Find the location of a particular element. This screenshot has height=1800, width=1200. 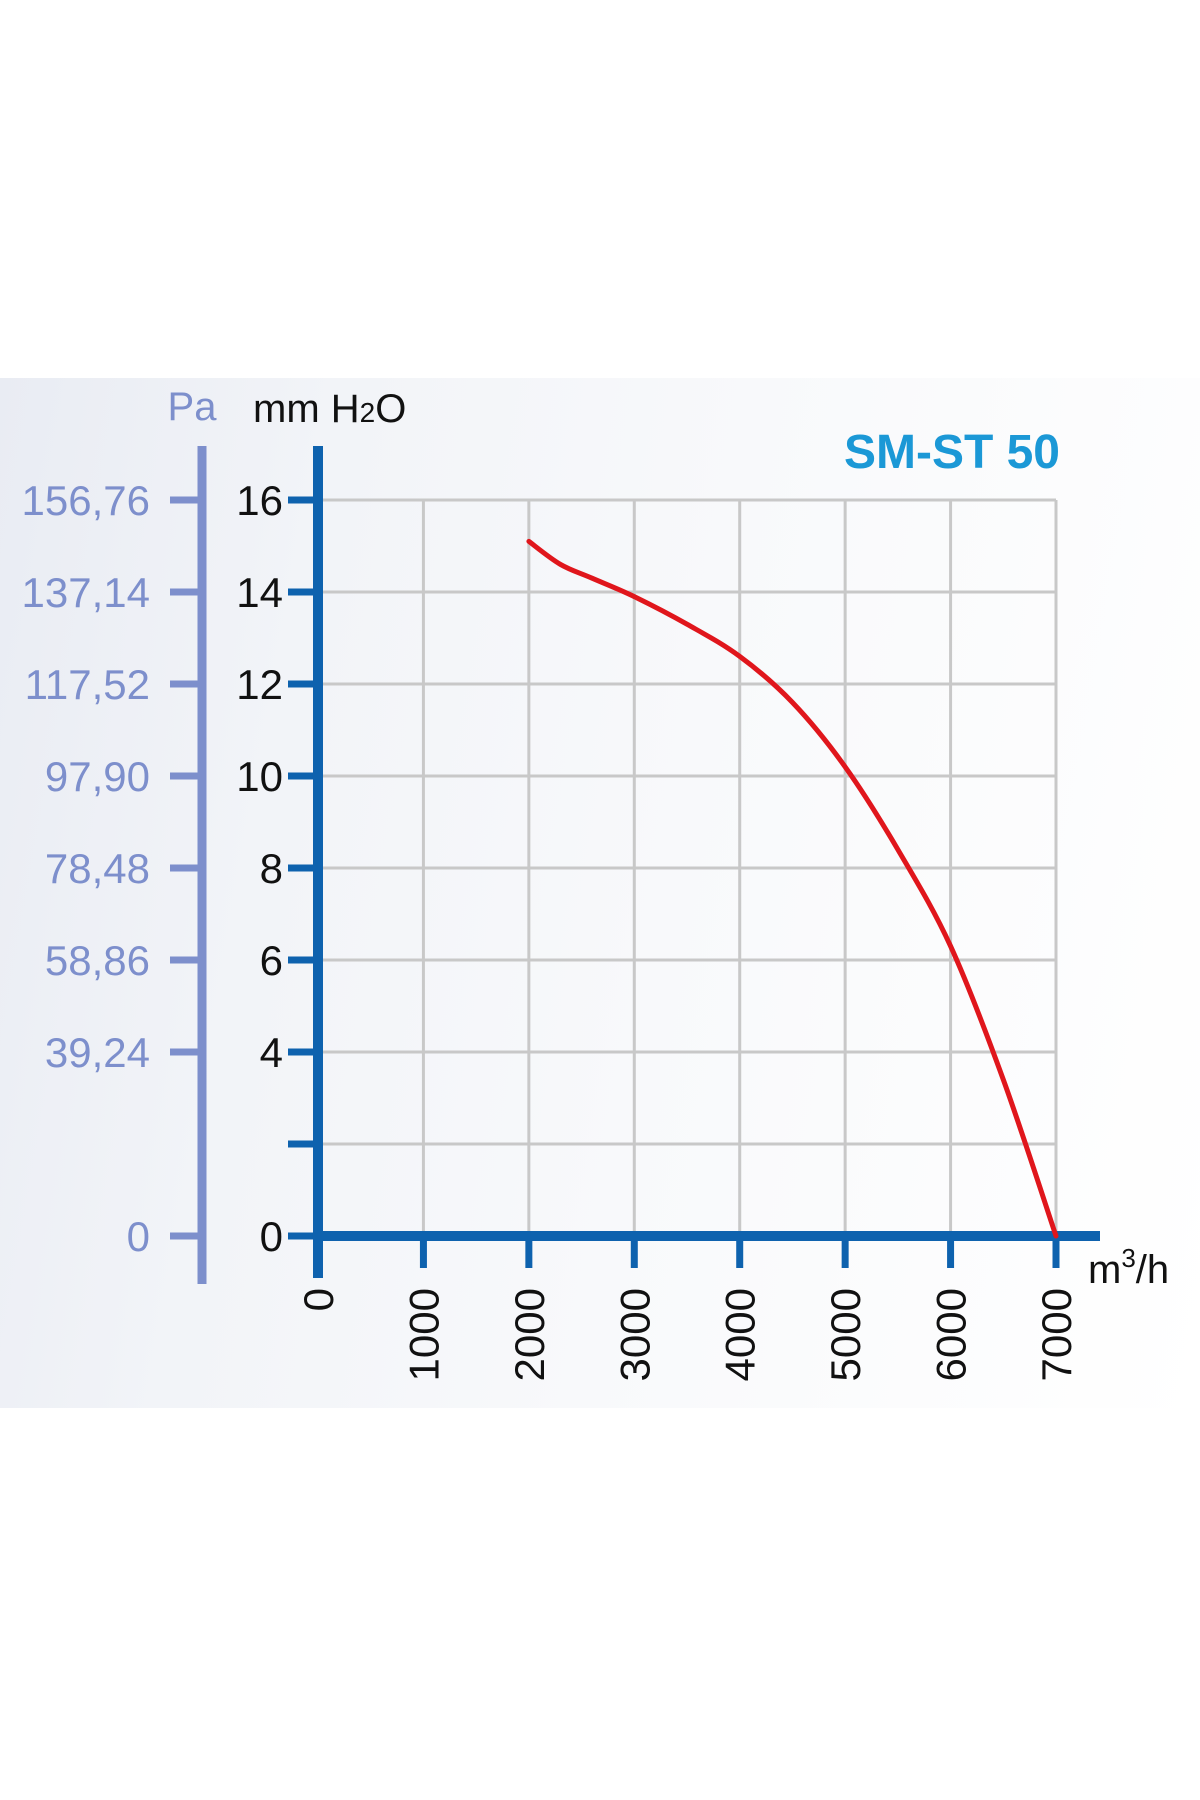

x-axis-unit: m3/h is located at coordinates (1128, 1267).